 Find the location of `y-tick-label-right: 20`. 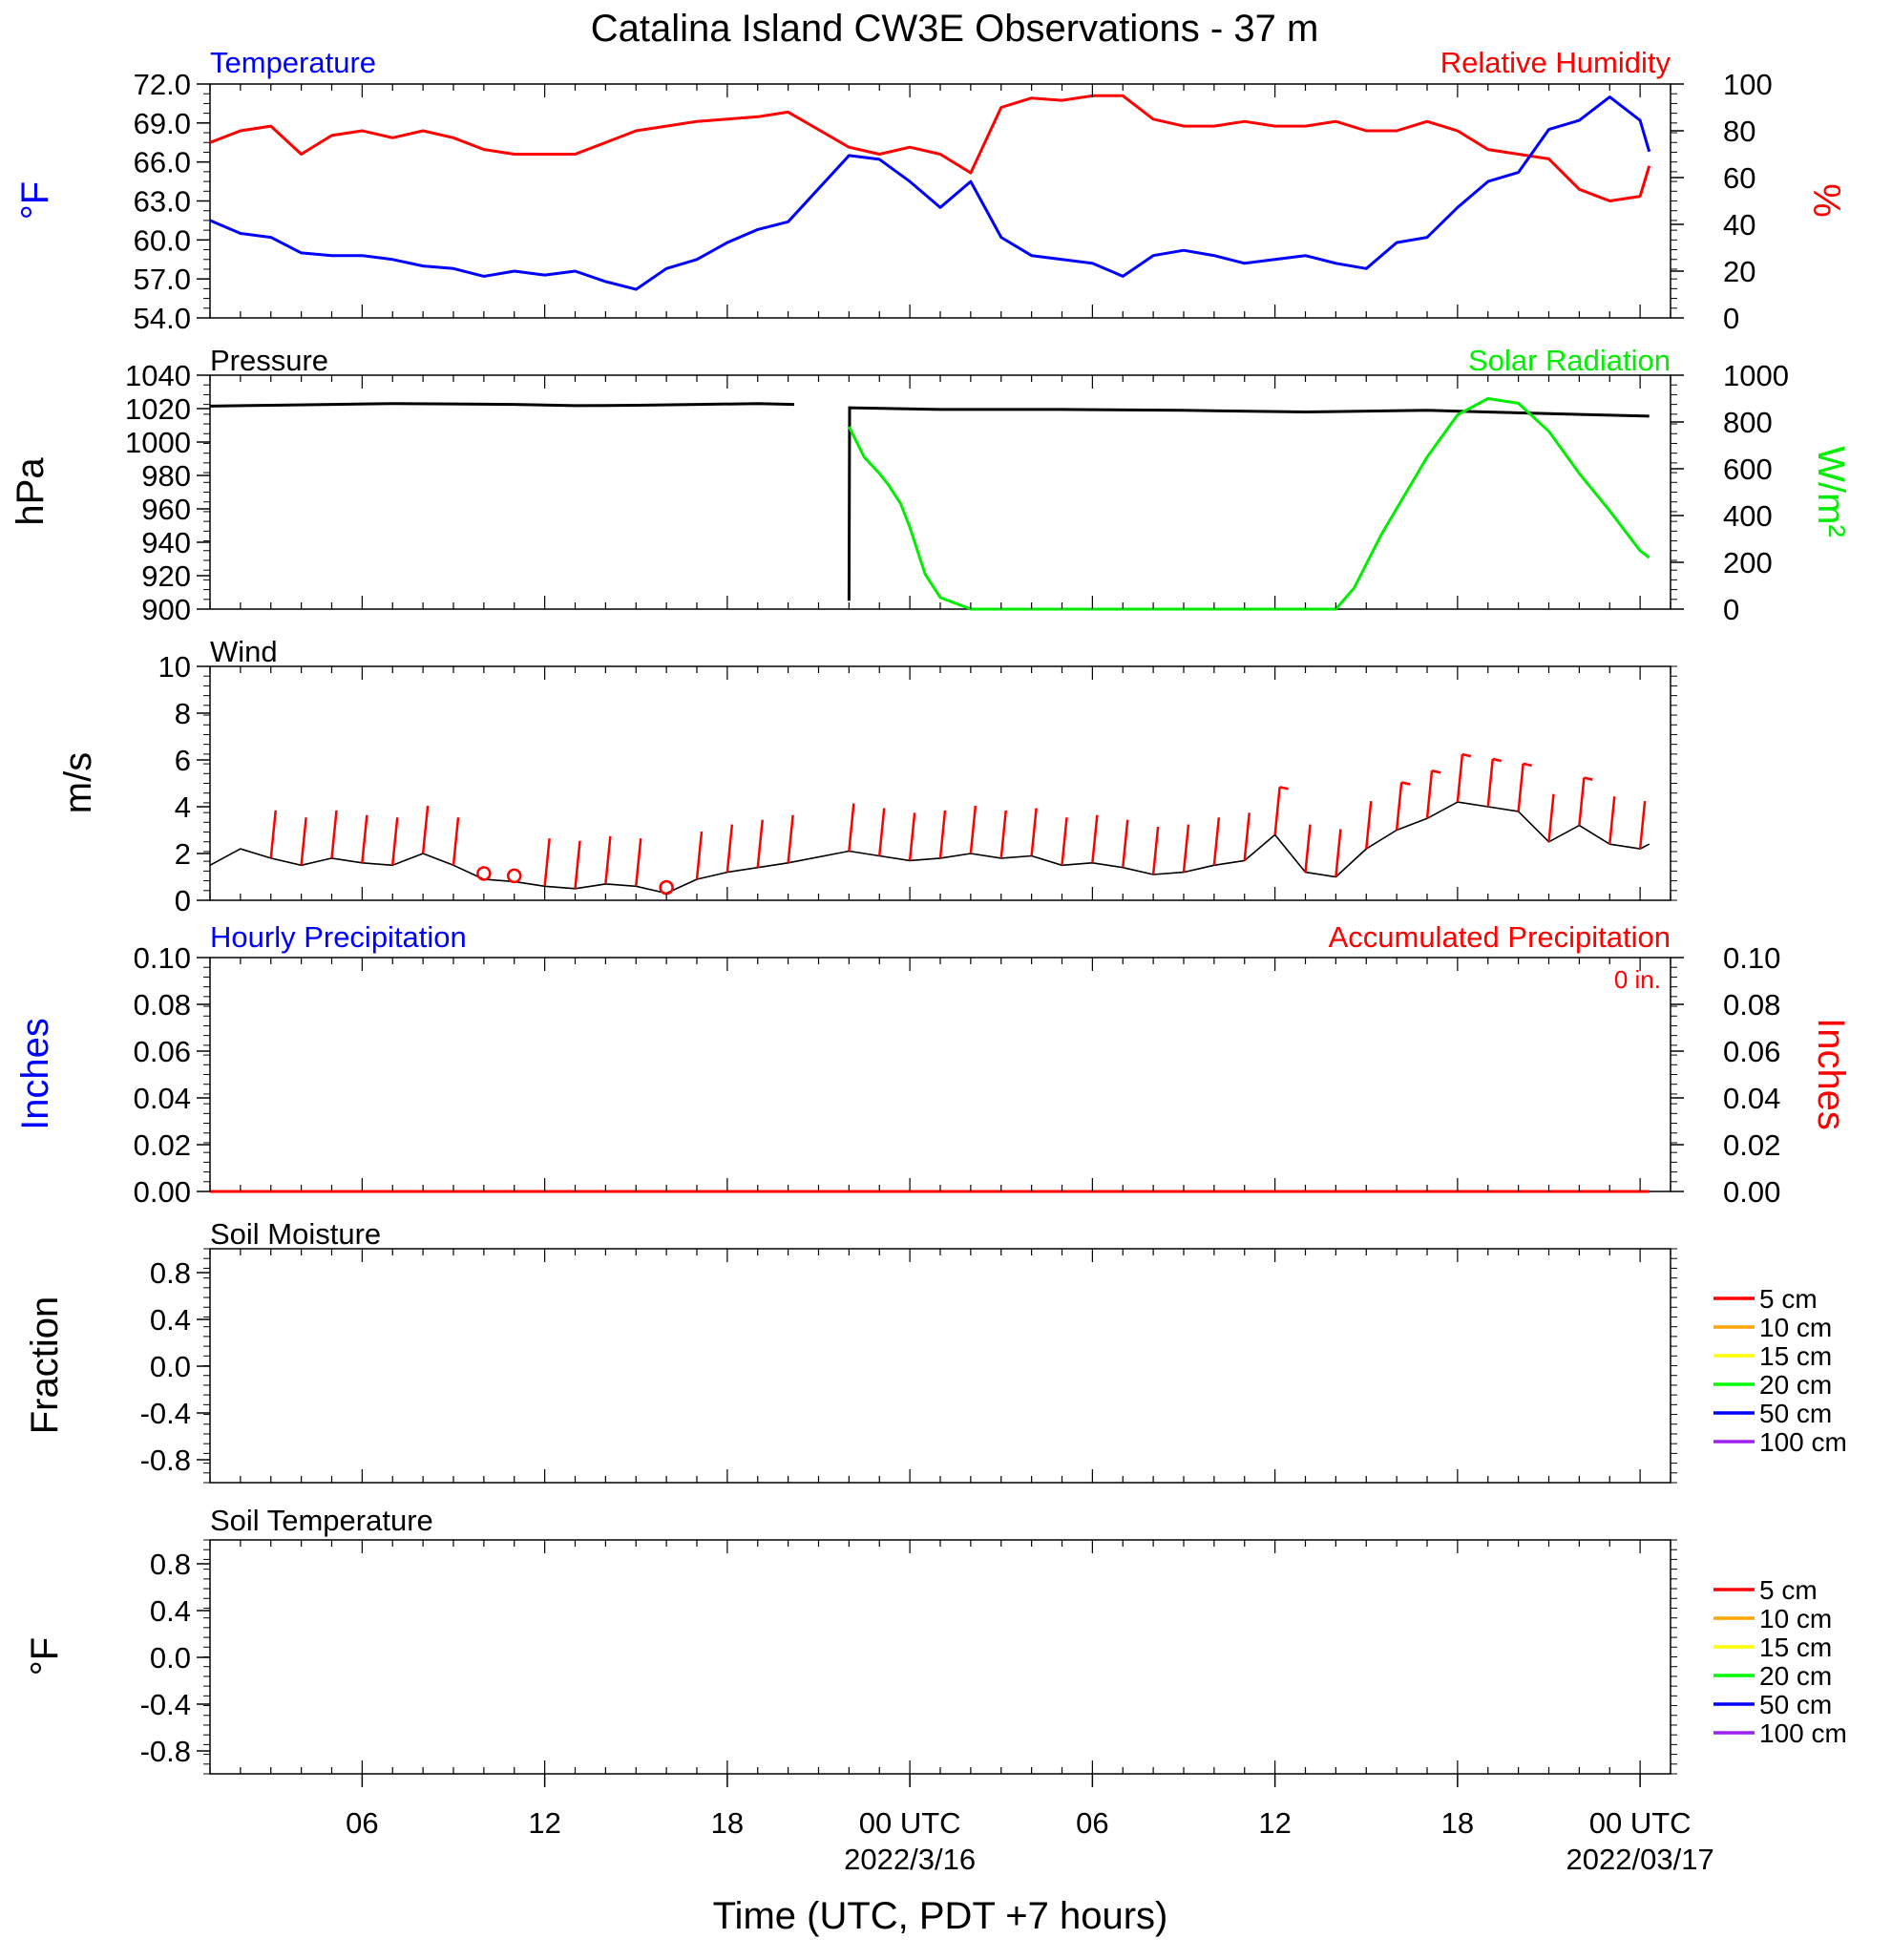

y-tick-label-right: 20 is located at coordinates (1739, 271).